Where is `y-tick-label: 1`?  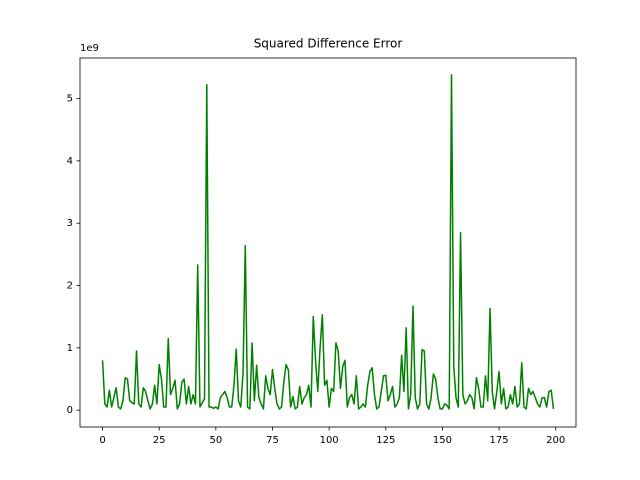 y-tick-label: 1 is located at coordinates (70, 348).